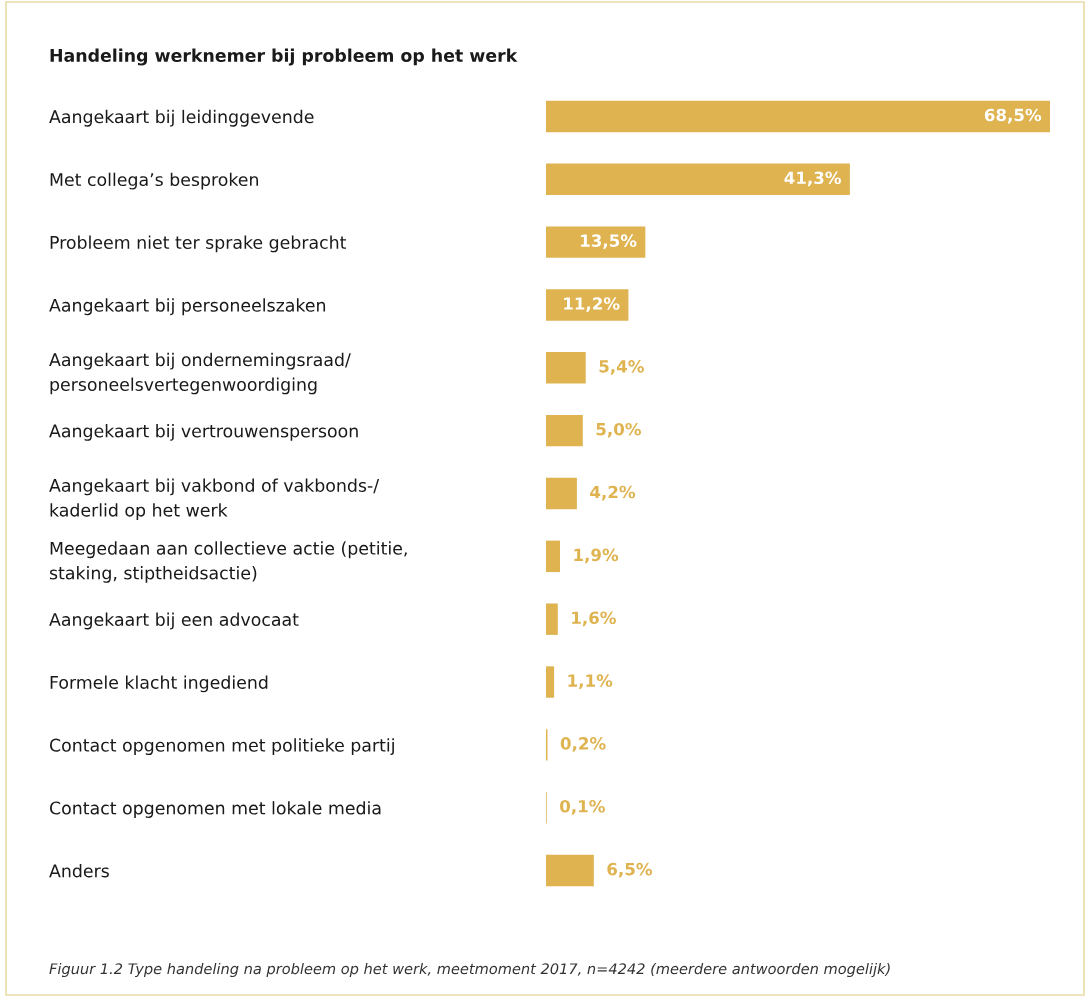 The height and width of the screenshot is (997, 1090). Describe the element at coordinates (284, 57) in the screenshot. I see `text: Handeling werknemer bij probleem op het werk` at that location.